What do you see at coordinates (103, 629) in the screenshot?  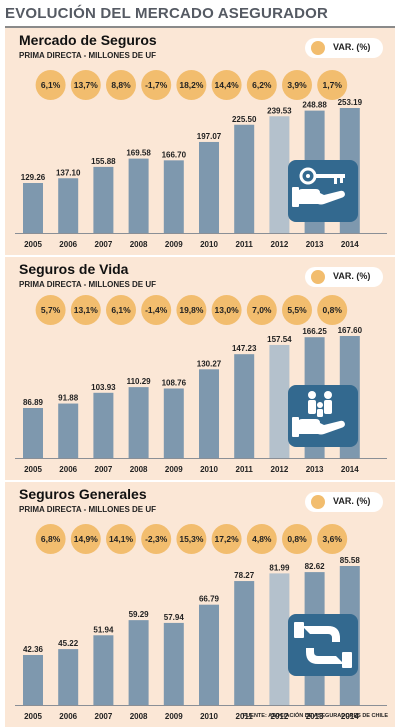 I see `bar-value-label: 51.94` at bounding box center [103, 629].